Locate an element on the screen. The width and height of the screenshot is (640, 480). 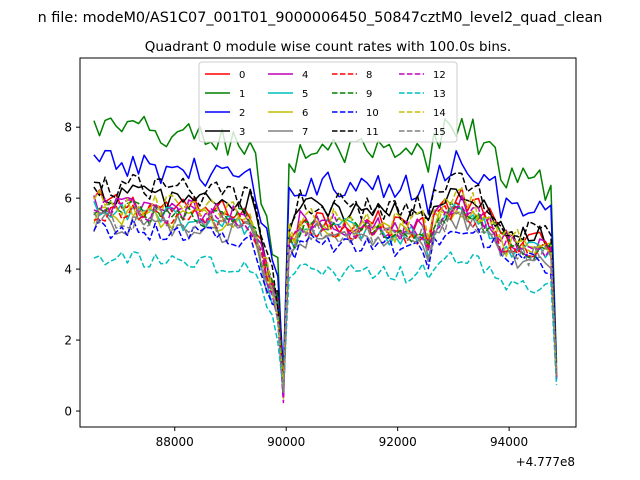
legend-label: 11 is located at coordinates (372, 132).